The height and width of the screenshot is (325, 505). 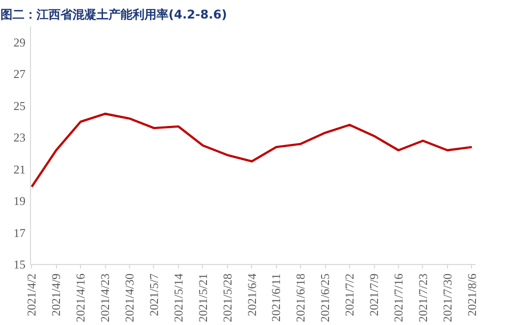 I want to click on x-tick-label: 2021/5/14, so click(x=178, y=297).